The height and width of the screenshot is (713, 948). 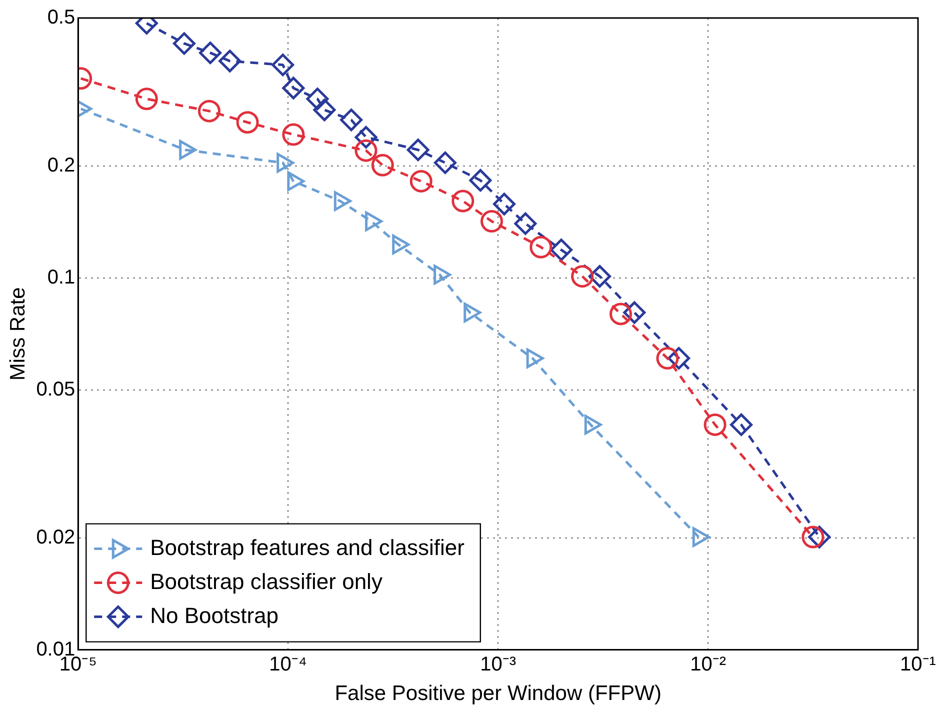 I want to click on legend-label: Bootstrap classifier only, so click(x=266, y=581).